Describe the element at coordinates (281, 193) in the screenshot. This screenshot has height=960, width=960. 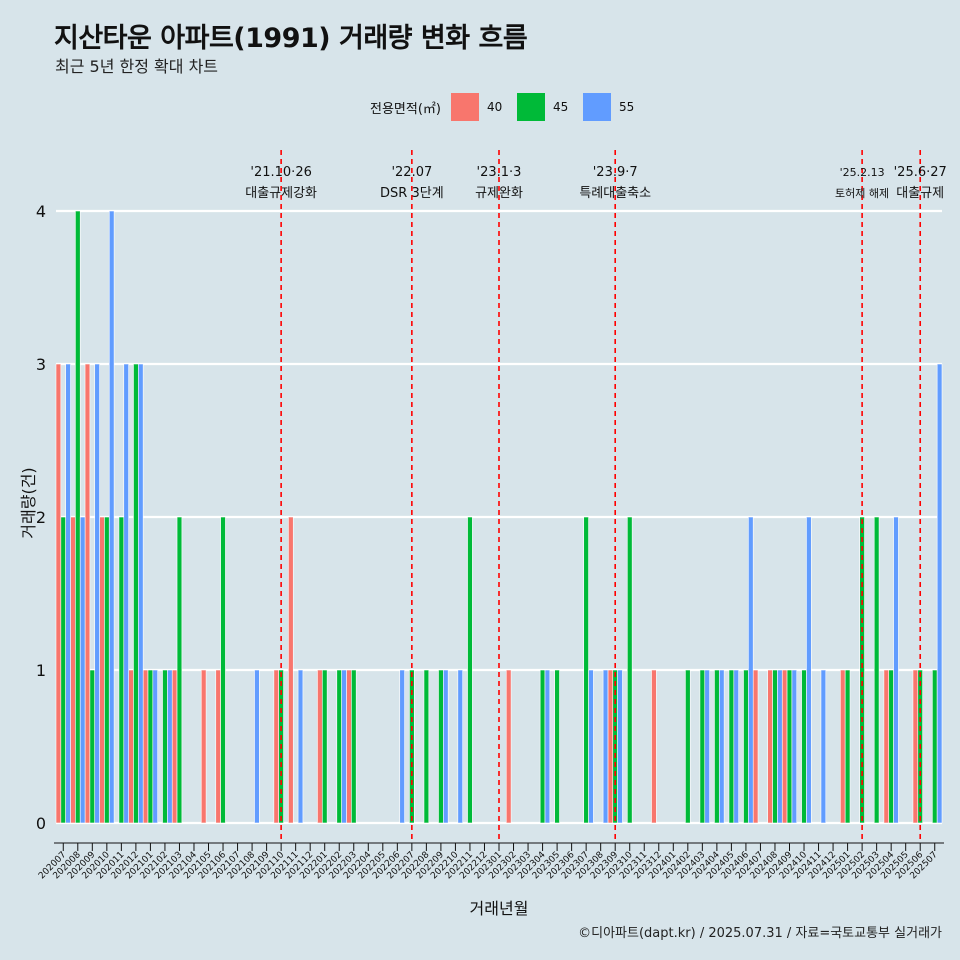
I see `annotation-label: 대출규제강화` at that location.